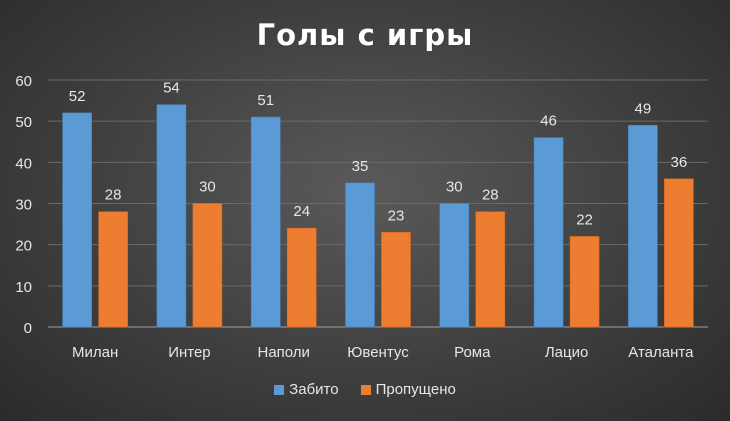  I want to click on y-tick-label: 40, so click(23, 163).